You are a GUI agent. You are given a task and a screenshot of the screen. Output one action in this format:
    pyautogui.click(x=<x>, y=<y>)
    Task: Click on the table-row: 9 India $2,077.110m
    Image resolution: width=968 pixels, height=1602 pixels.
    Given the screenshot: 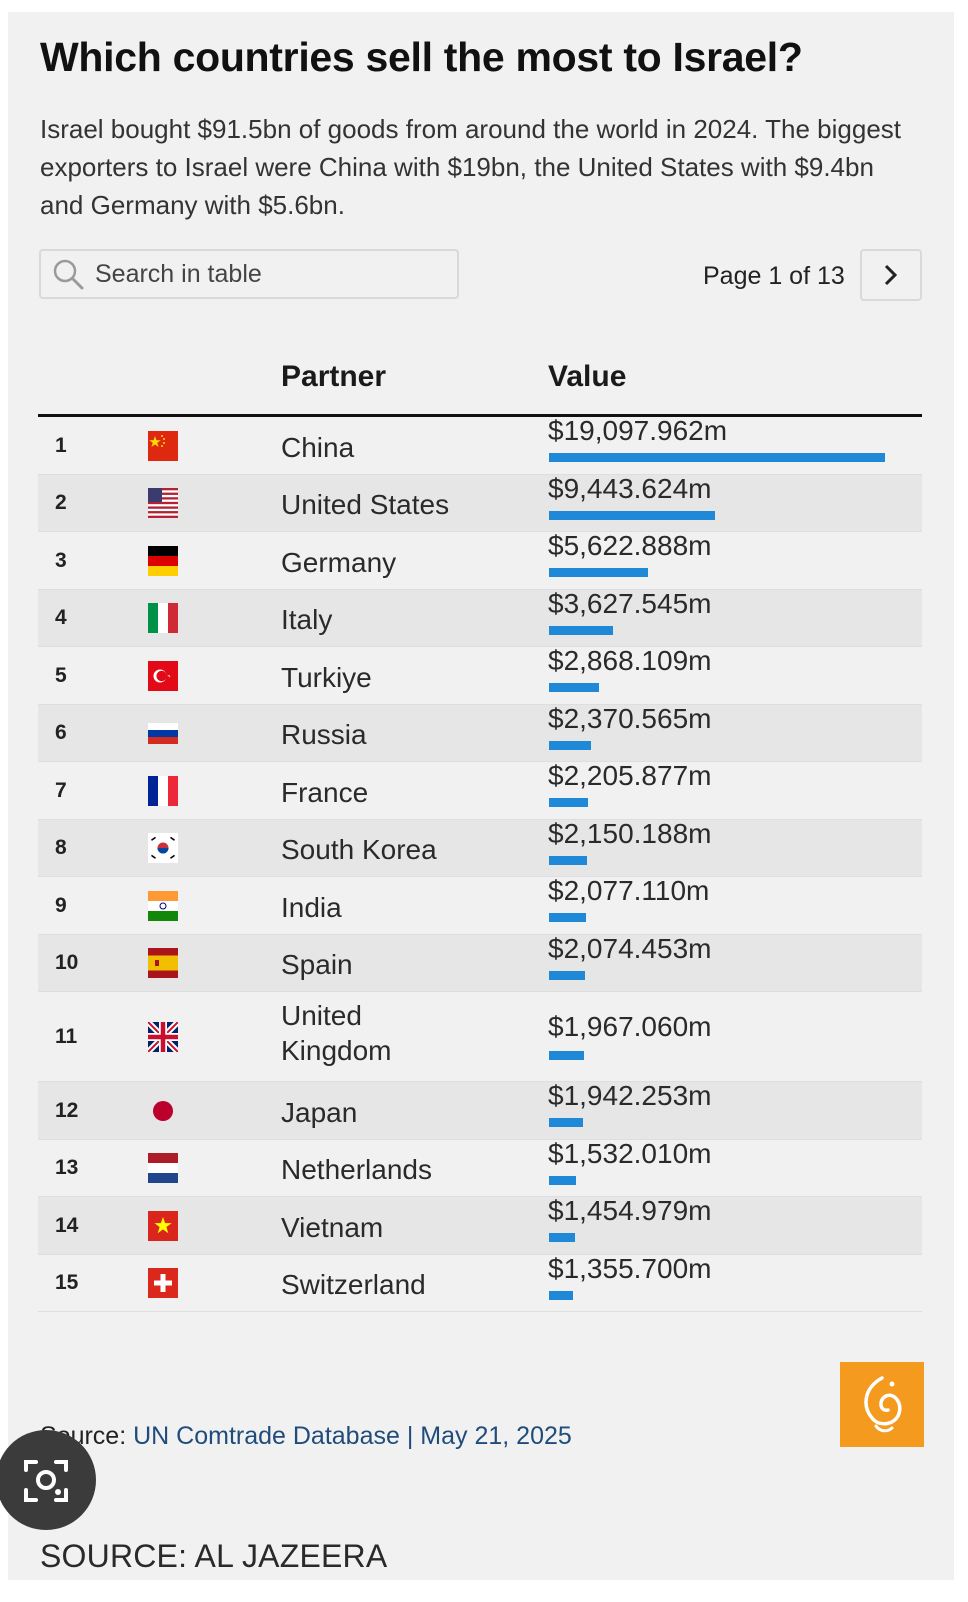 What is the action you would take?
    pyautogui.click(x=480, y=905)
    